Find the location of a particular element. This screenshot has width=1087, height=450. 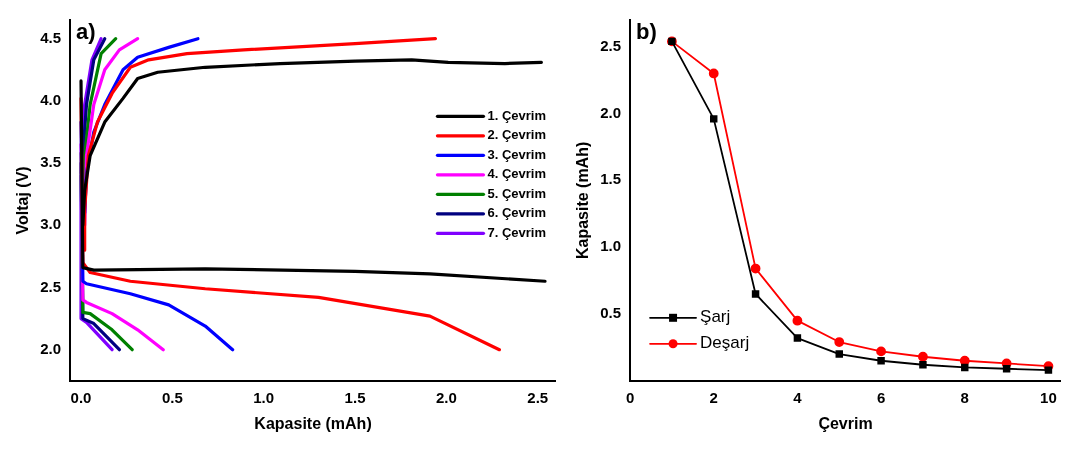

chart-title: a) is located at coordinates (86, 32).